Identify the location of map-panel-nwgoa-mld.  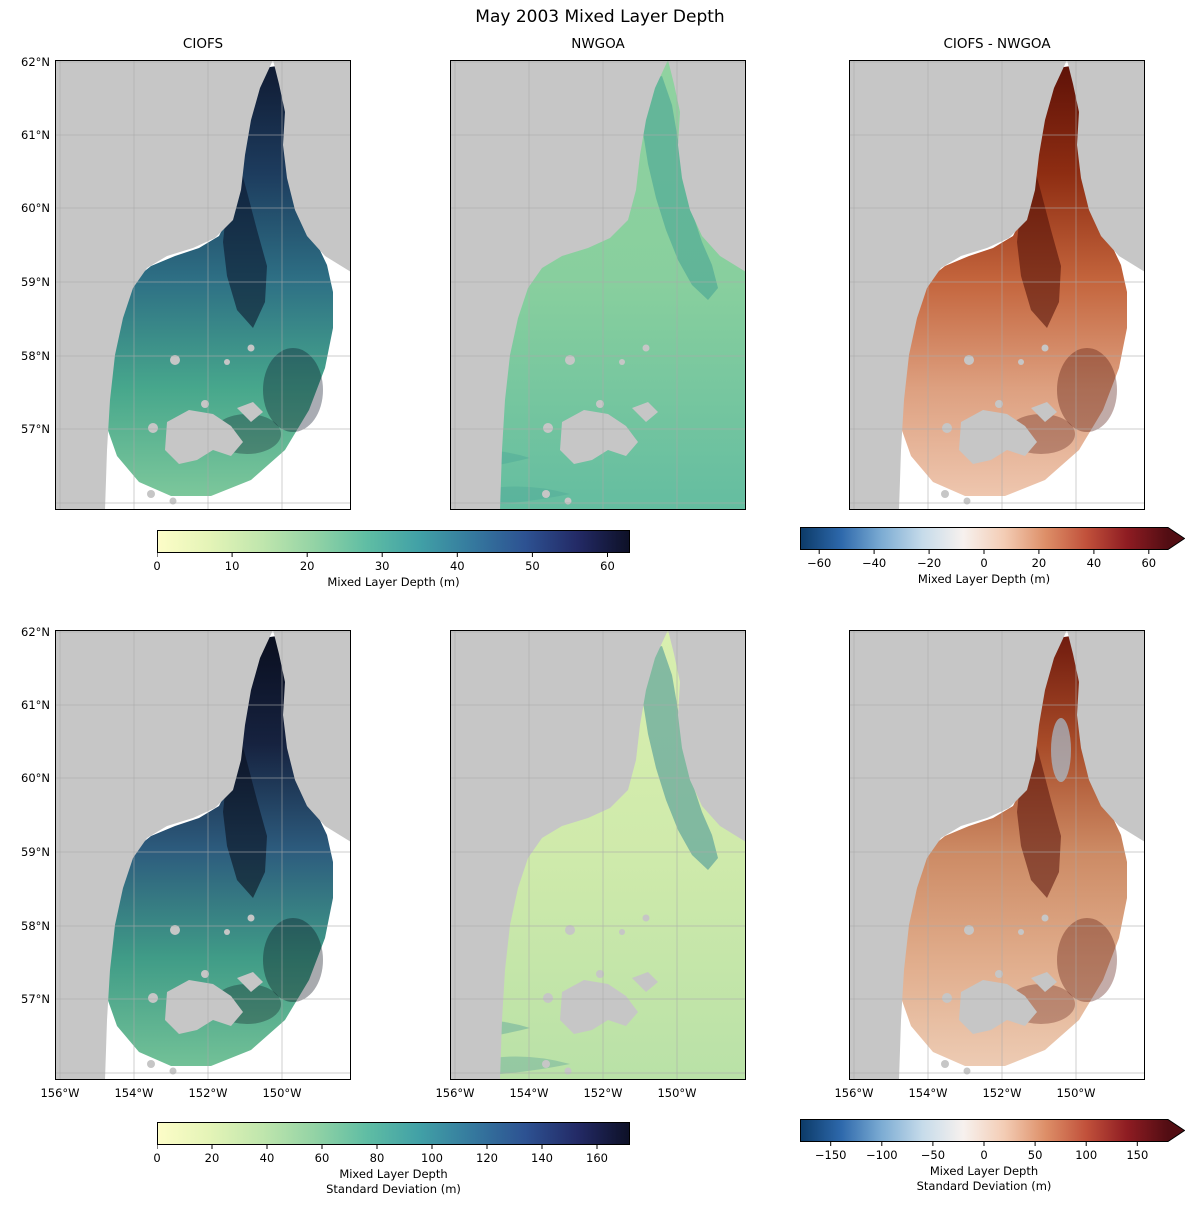
(598, 285).